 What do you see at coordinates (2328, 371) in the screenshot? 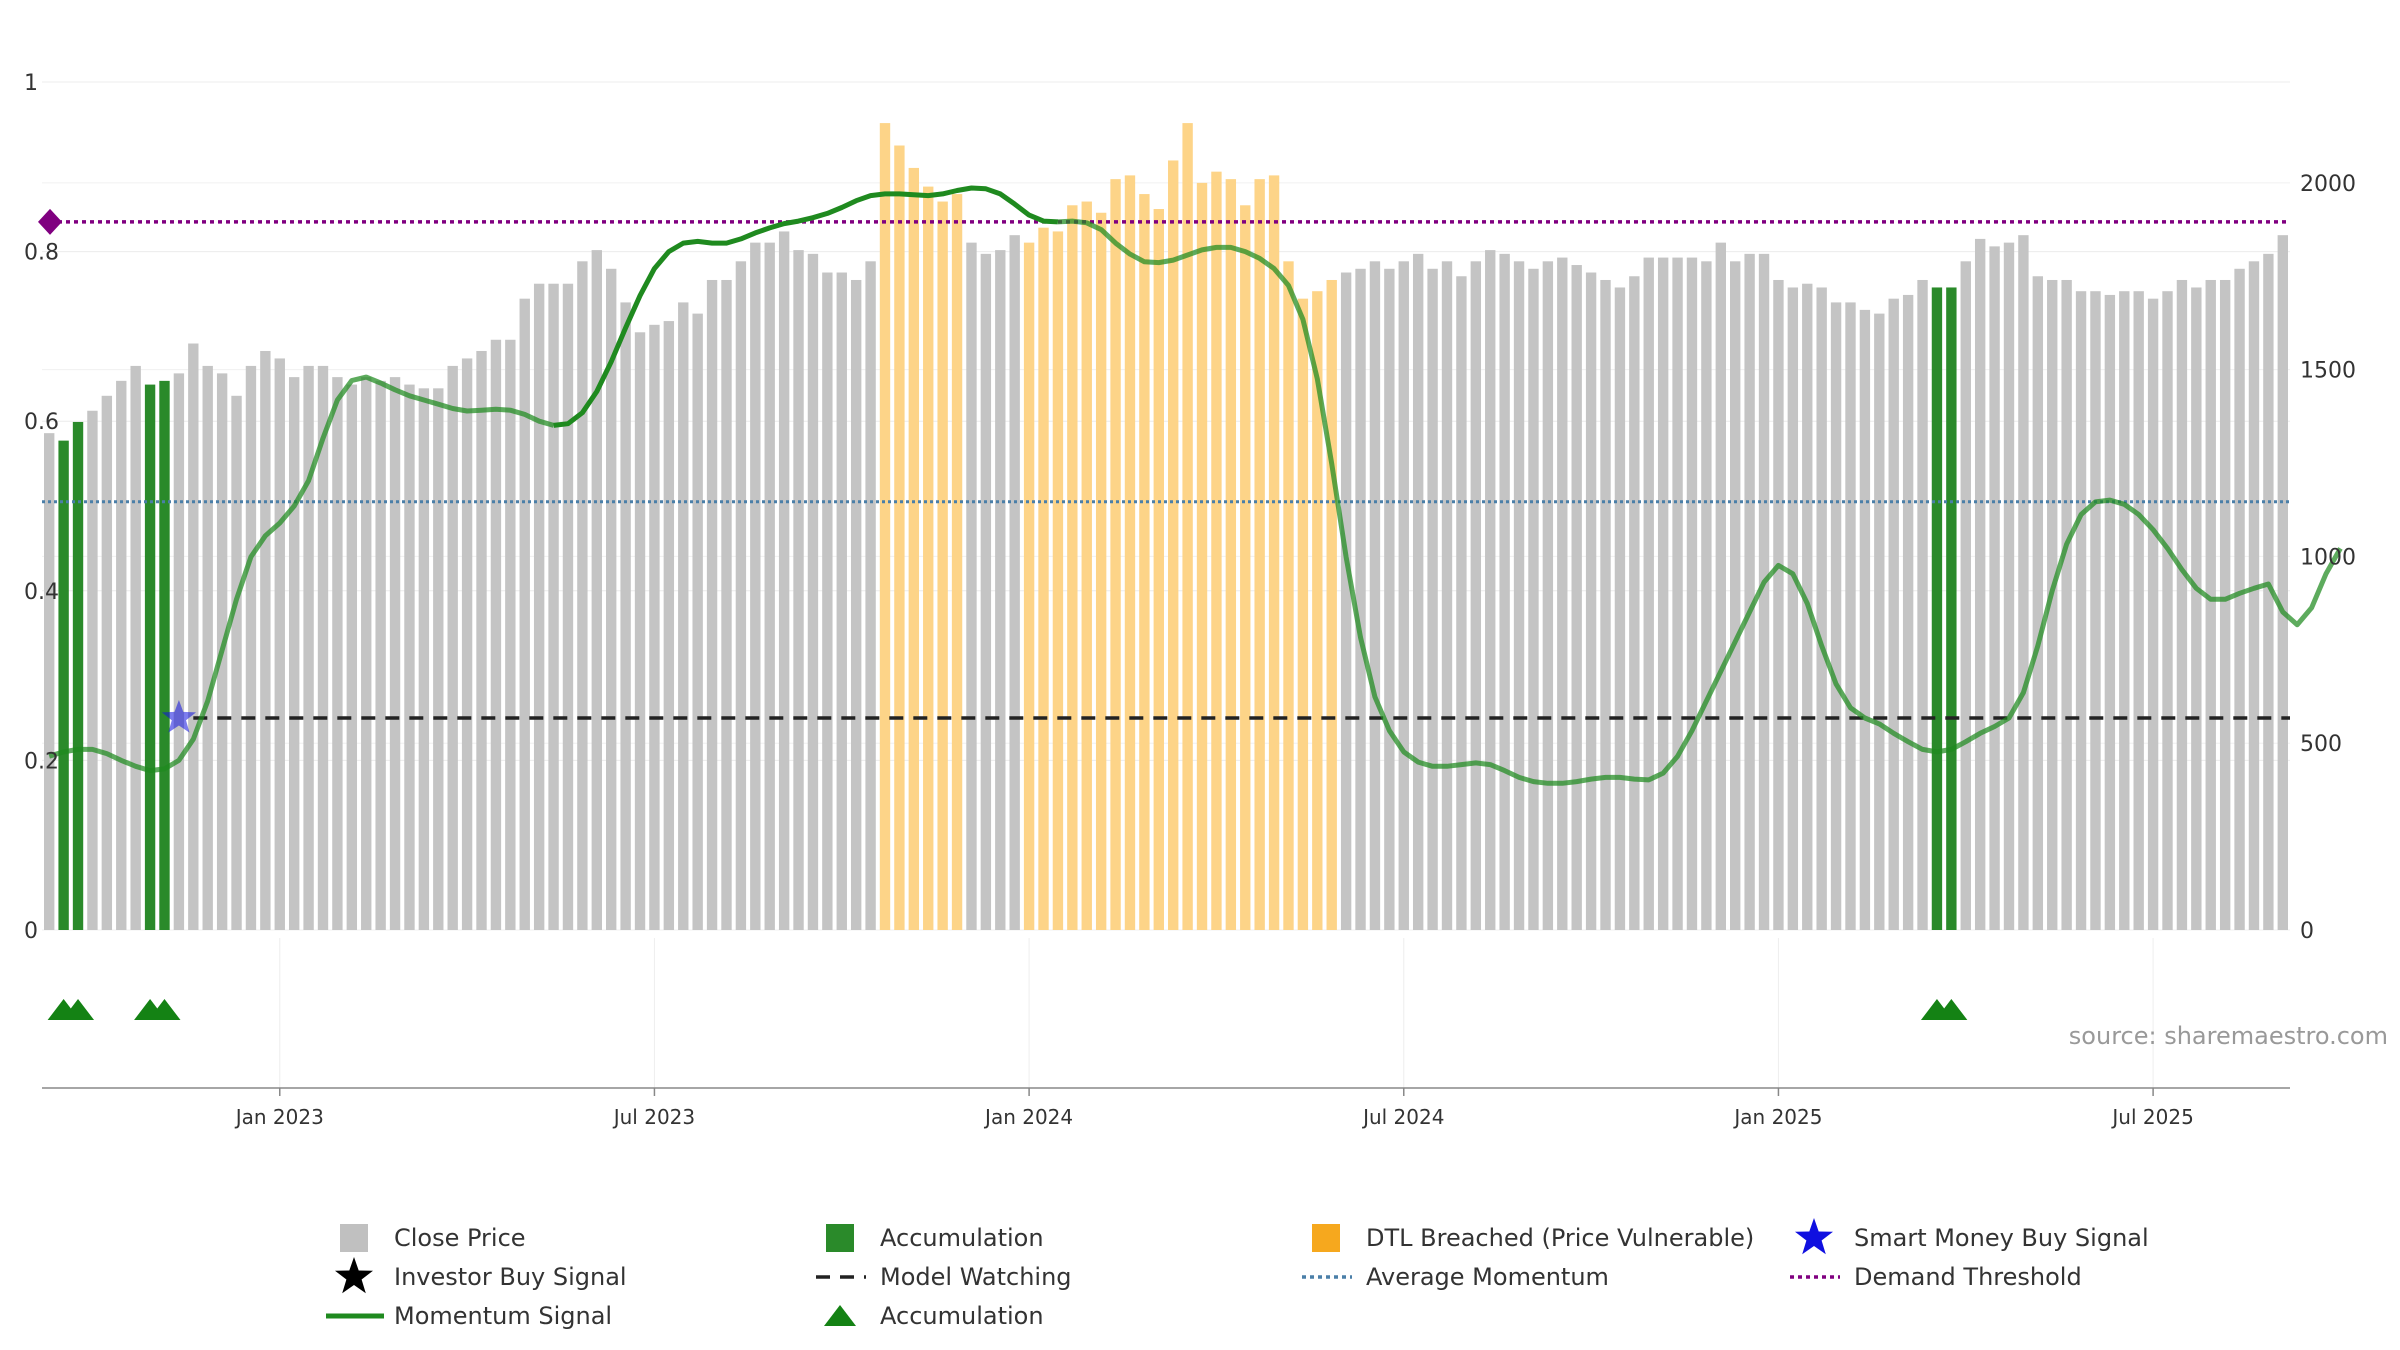
I see `right-tick-label-3: 1500` at bounding box center [2328, 371].